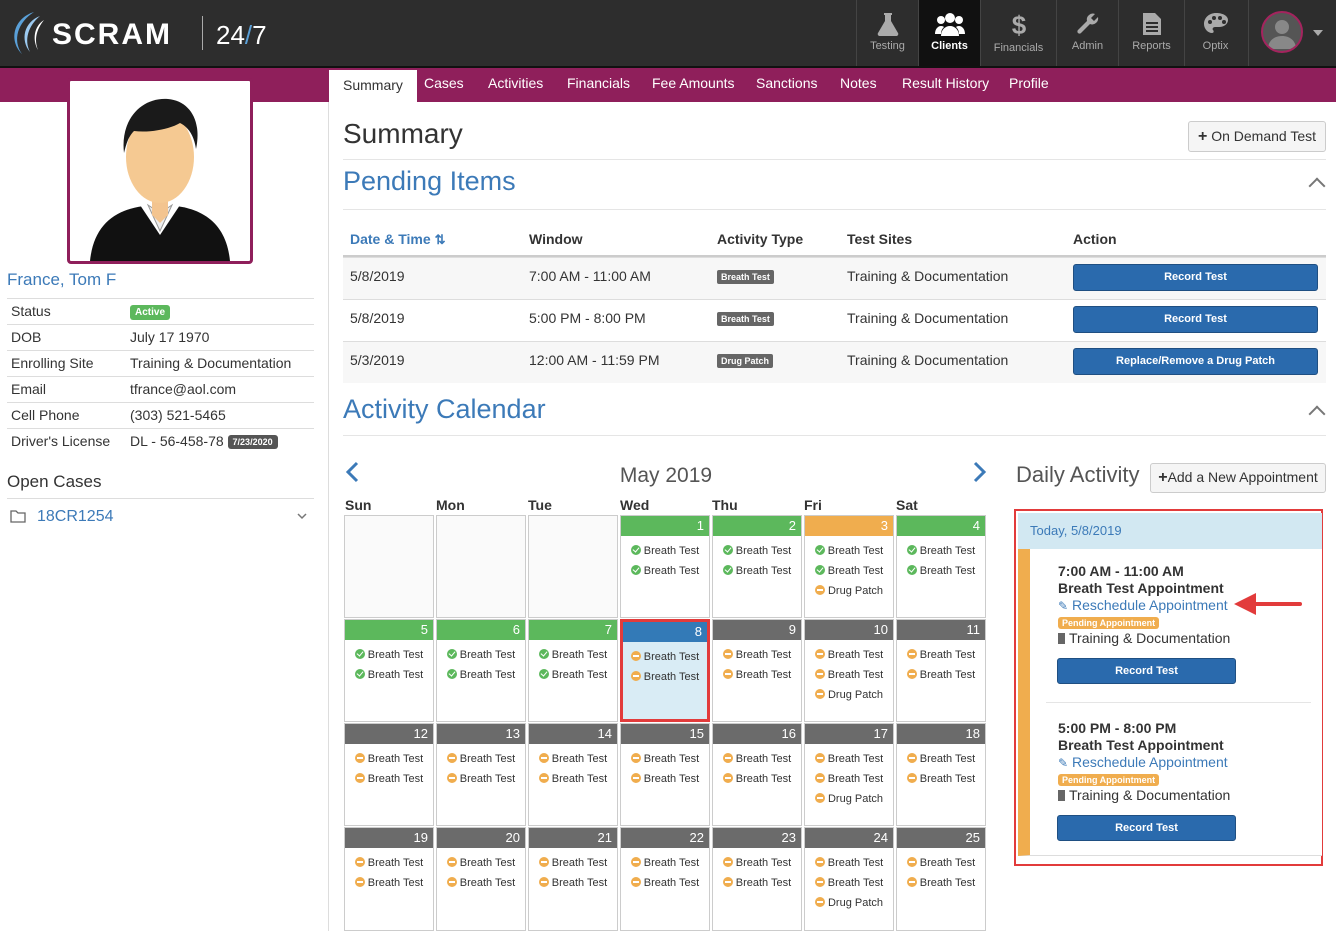 The image size is (1336, 931). Describe the element at coordinates (481, 670) in the screenshot. I see `calendar-day-6: 6 Breath Test Breath Test` at that location.